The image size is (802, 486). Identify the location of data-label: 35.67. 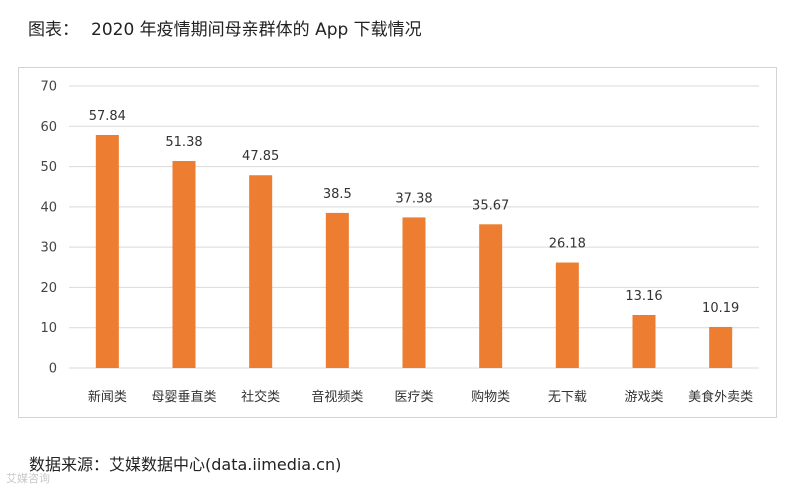
(490, 205).